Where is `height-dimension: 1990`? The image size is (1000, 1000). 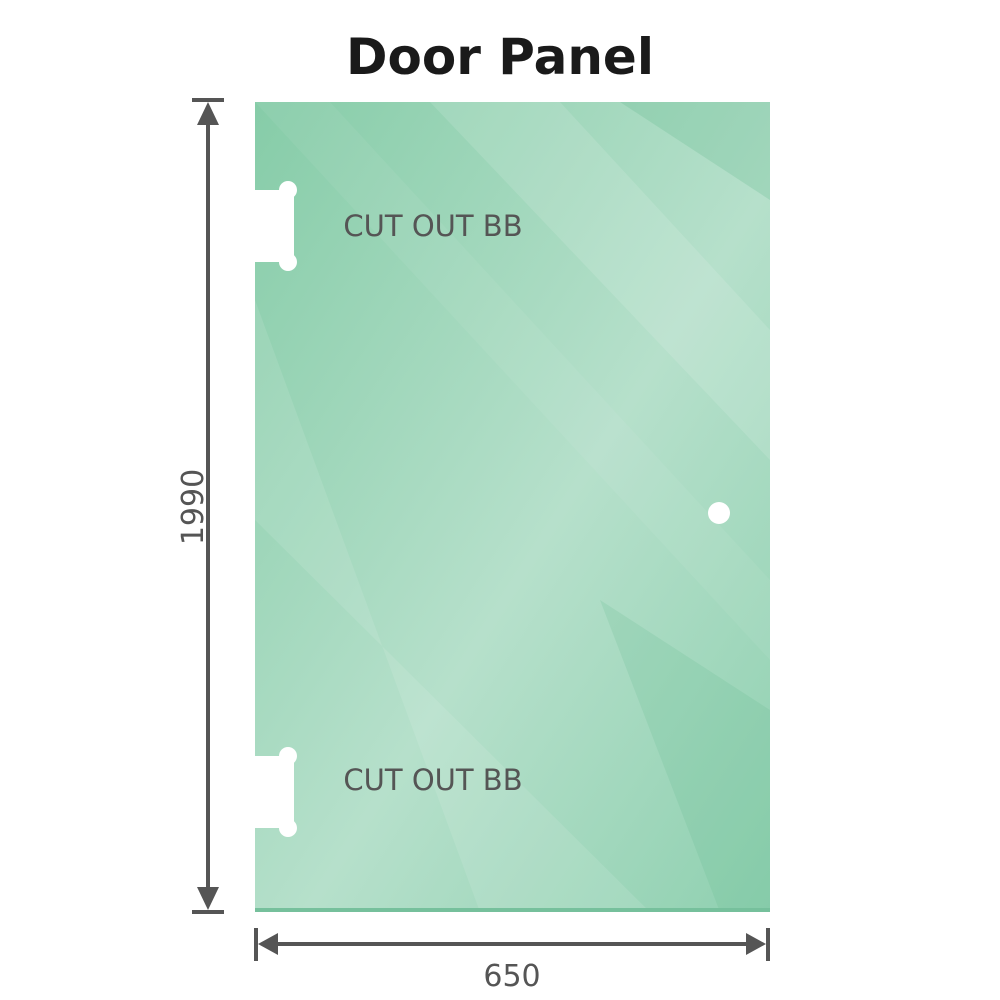
height-dimension: 1990 is located at coordinates (193, 507).